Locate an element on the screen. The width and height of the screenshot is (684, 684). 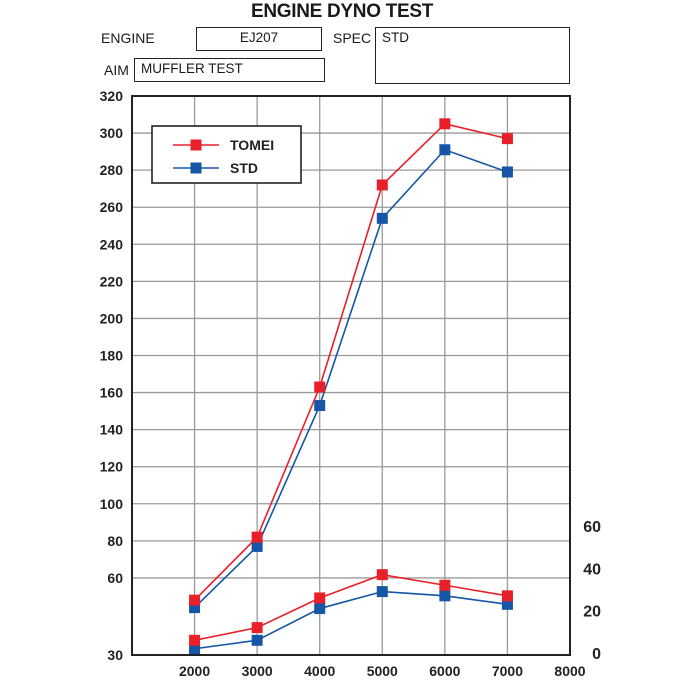
y-tick-label: 100 is located at coordinates (112, 504).